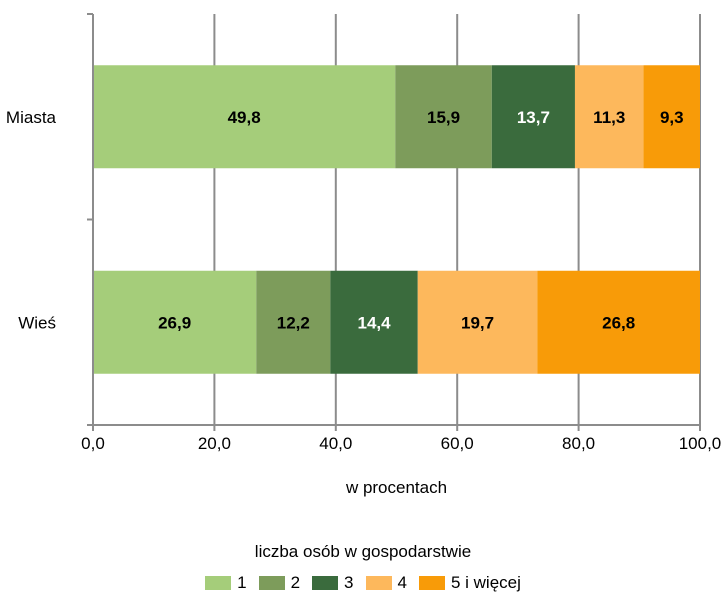 This screenshot has height=598, width=726. I want to click on data-label: 14,4, so click(374, 322).